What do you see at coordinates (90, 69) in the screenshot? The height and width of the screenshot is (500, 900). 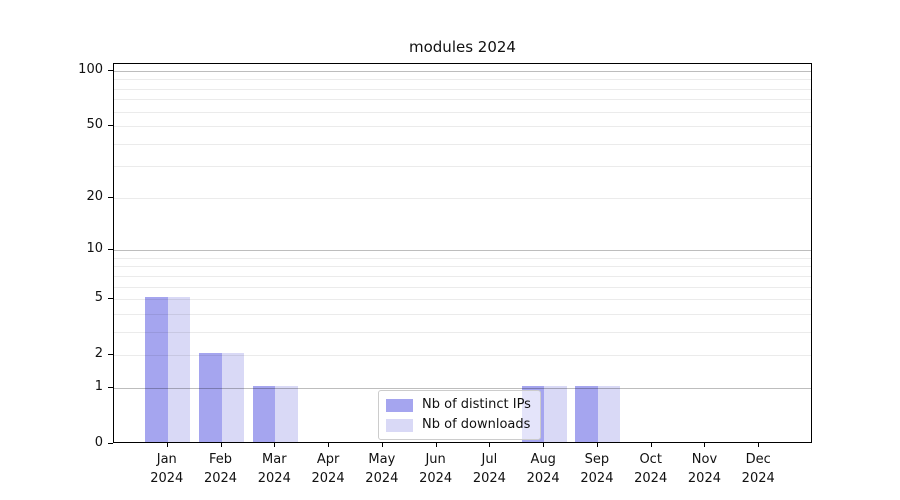 I see `y-tick-label-100: 100` at bounding box center [90, 69].